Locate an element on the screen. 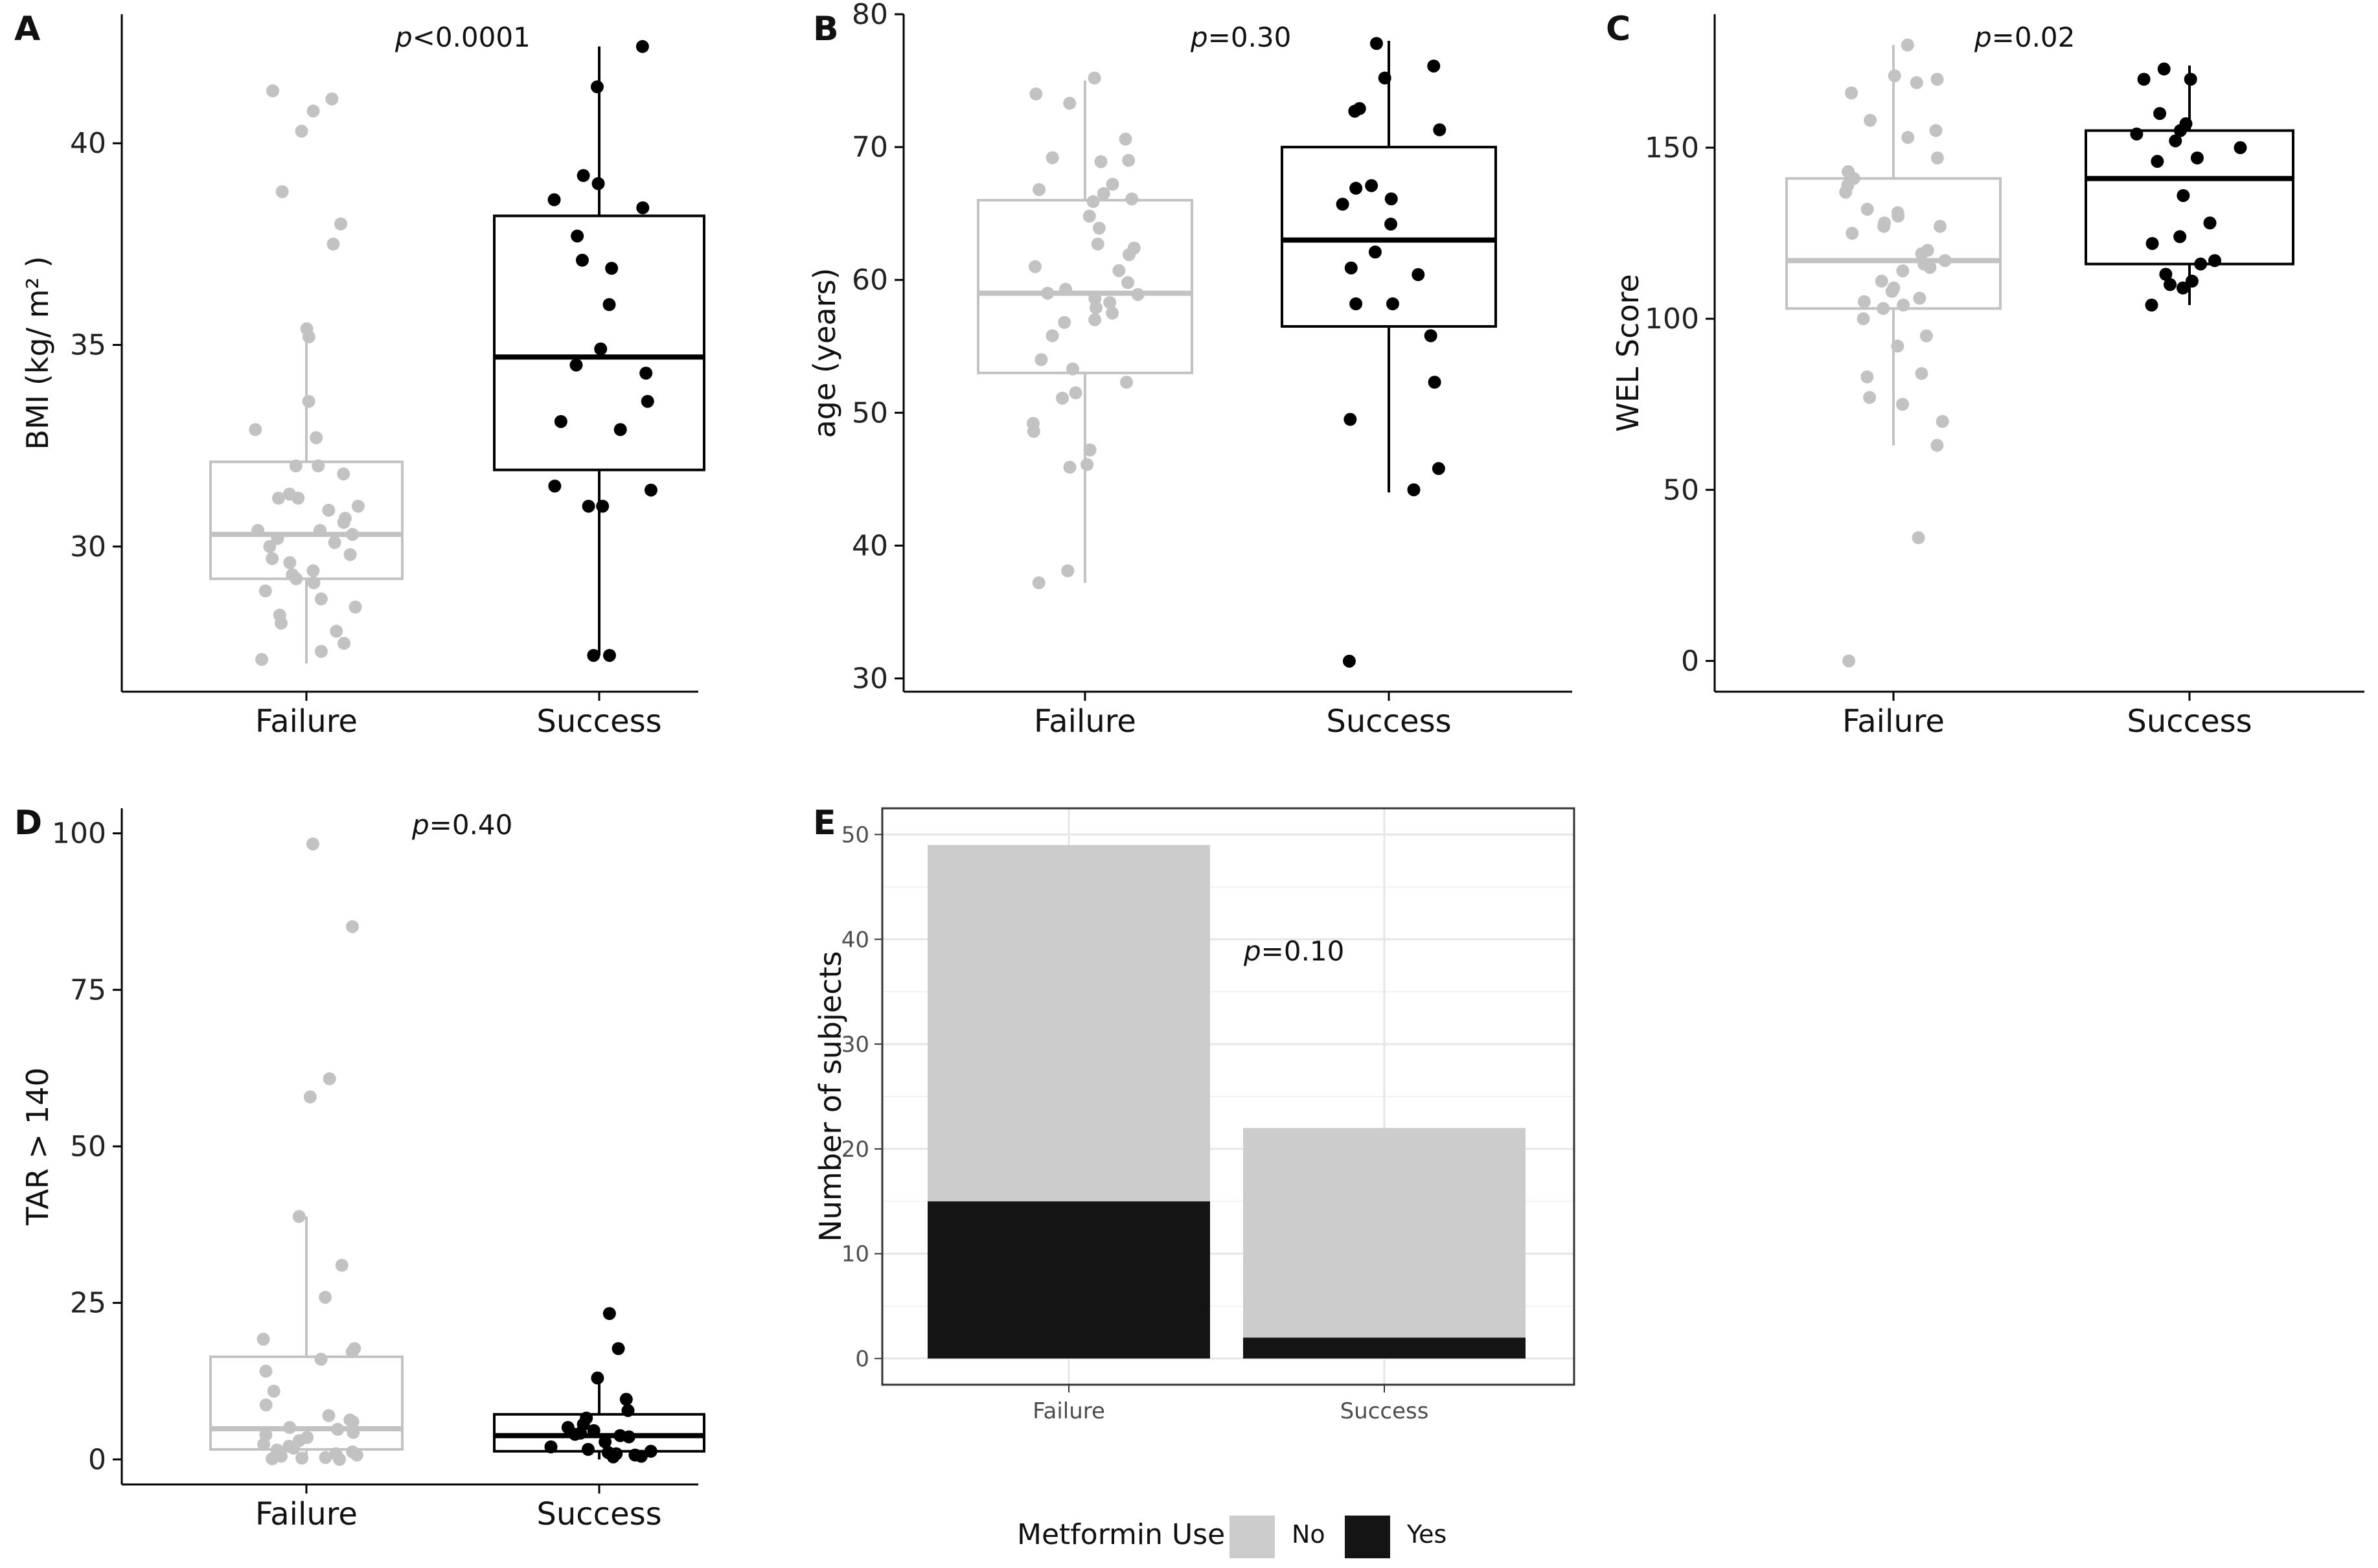 Image resolution: width=2378 pixels, height=1568 pixels. y-tick-label: 10 is located at coordinates (855, 1254).